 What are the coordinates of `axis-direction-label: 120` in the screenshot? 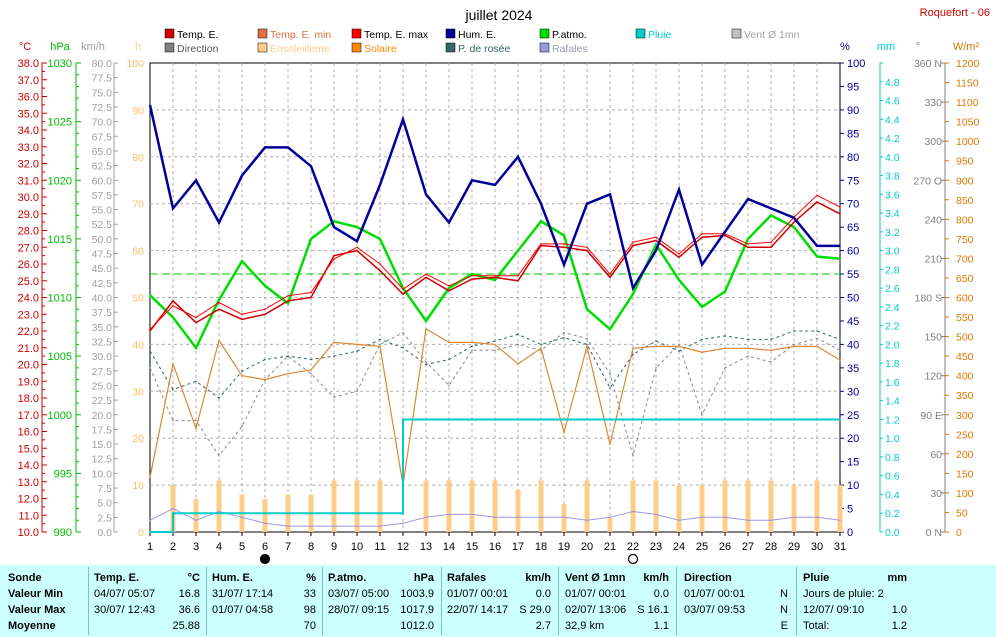 It's located at (933, 377).